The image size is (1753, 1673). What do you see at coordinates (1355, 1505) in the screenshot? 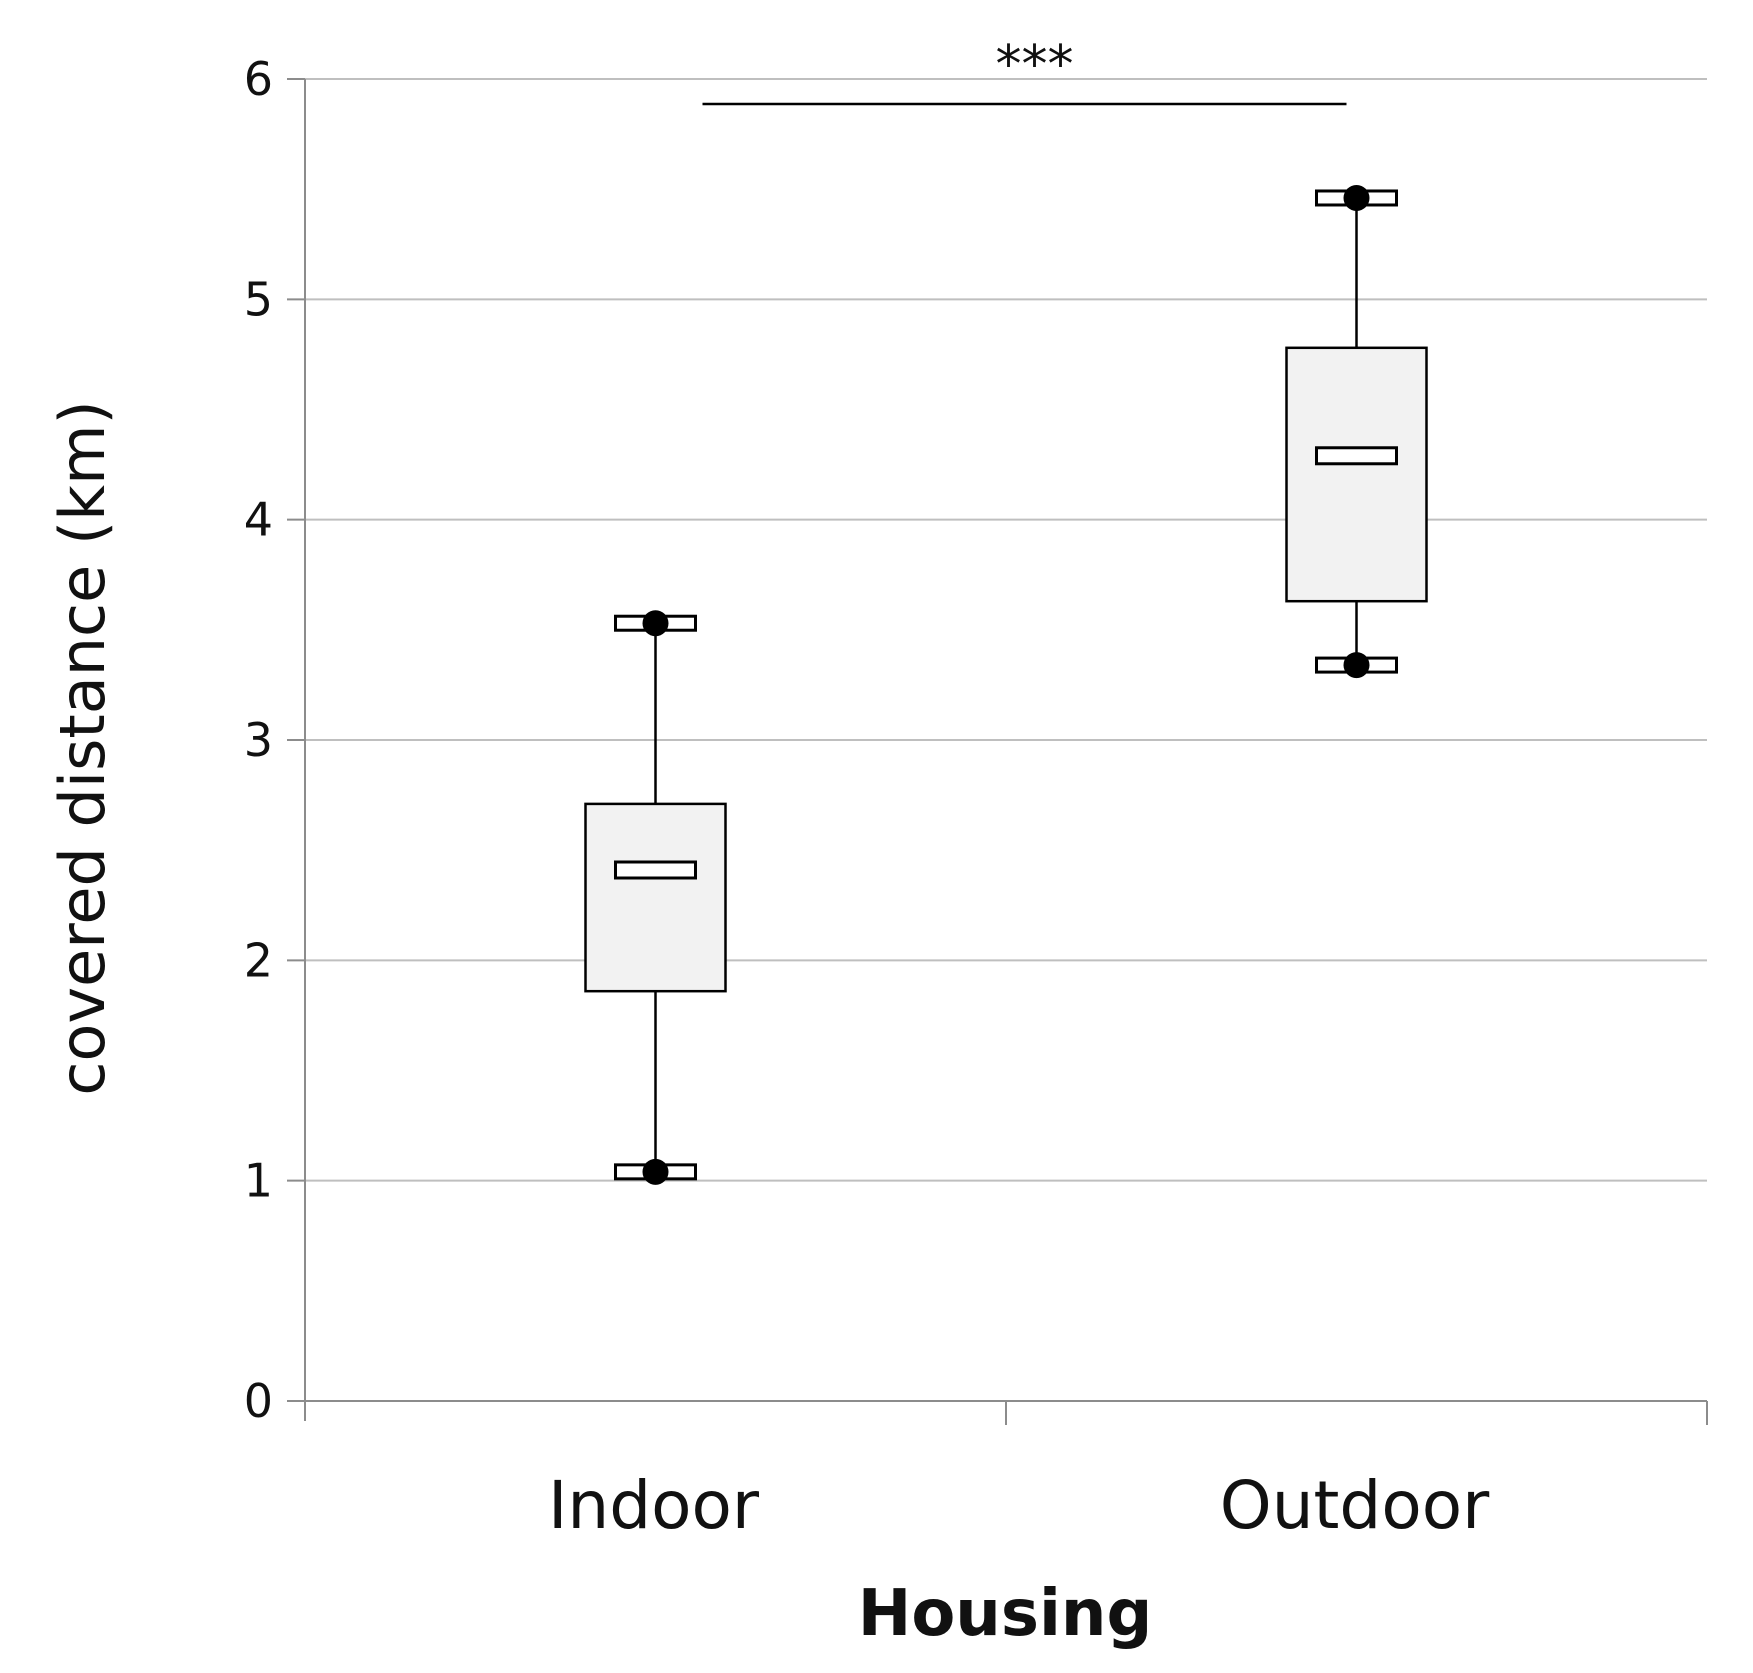
I see `x-category-label: Outdoor` at bounding box center [1355, 1505].